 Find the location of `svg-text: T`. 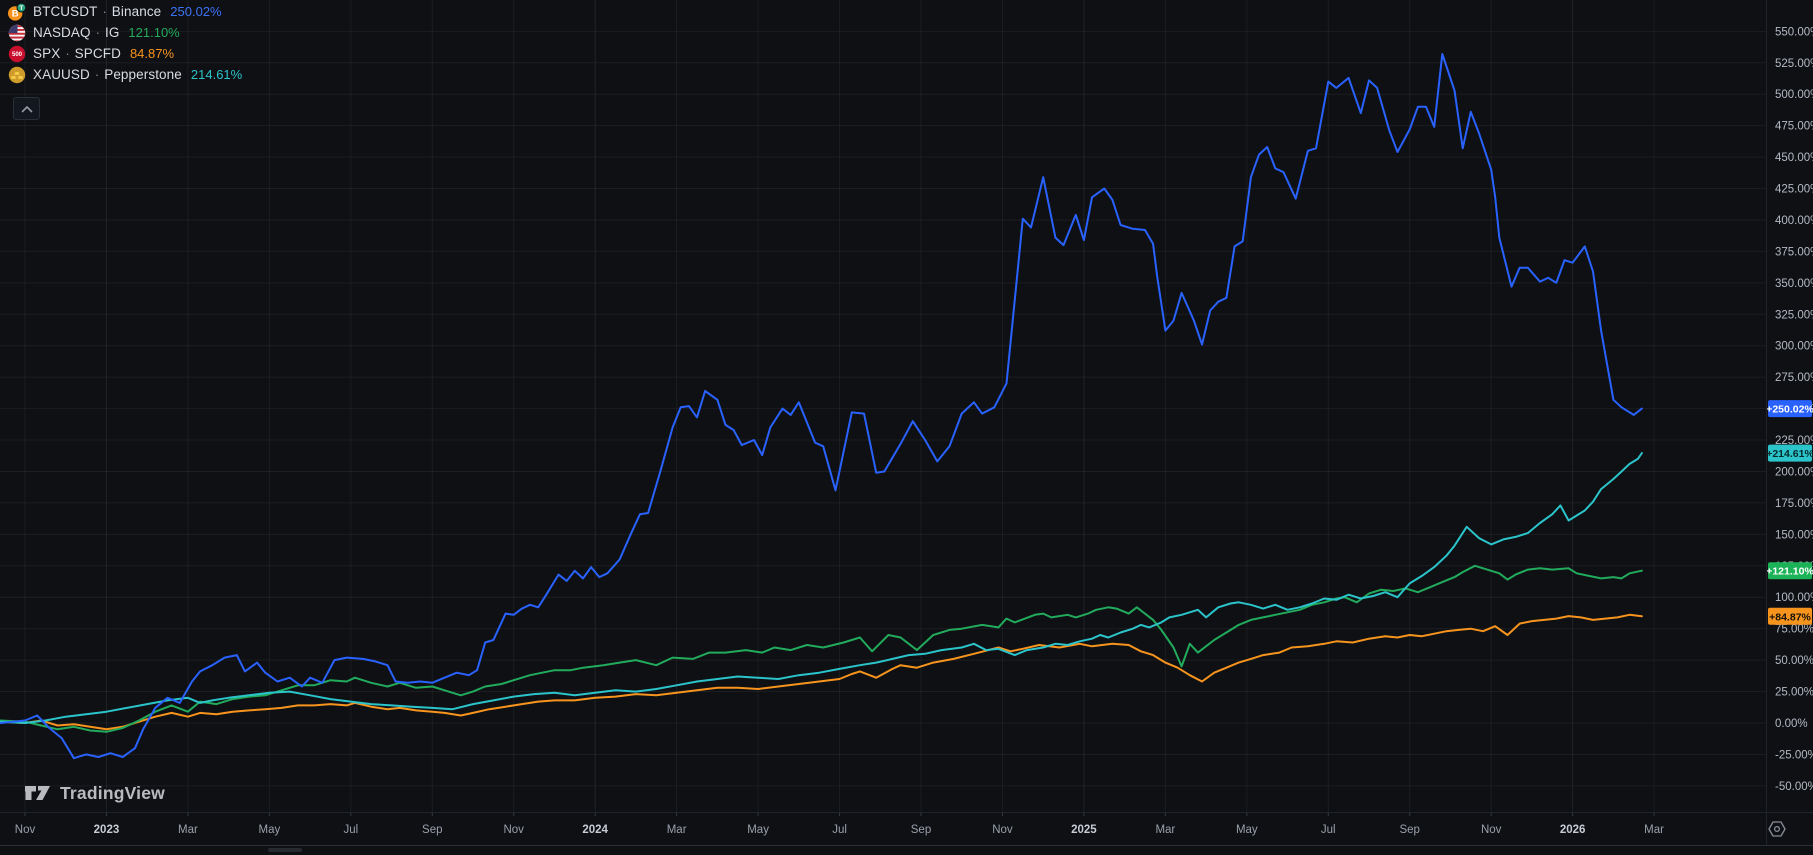

svg-text: T is located at coordinates (21, 8).